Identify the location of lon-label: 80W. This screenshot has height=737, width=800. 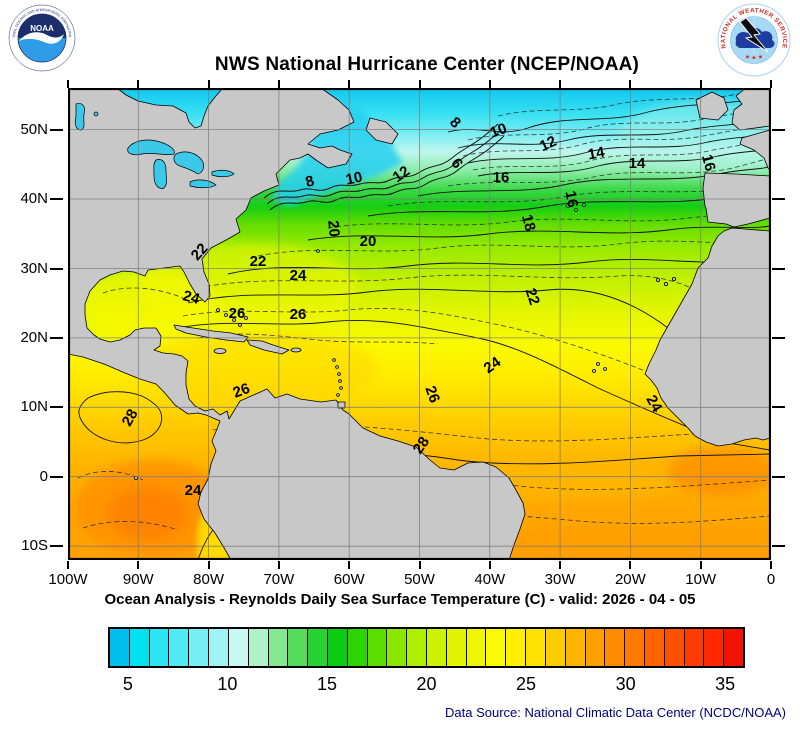
(209, 579).